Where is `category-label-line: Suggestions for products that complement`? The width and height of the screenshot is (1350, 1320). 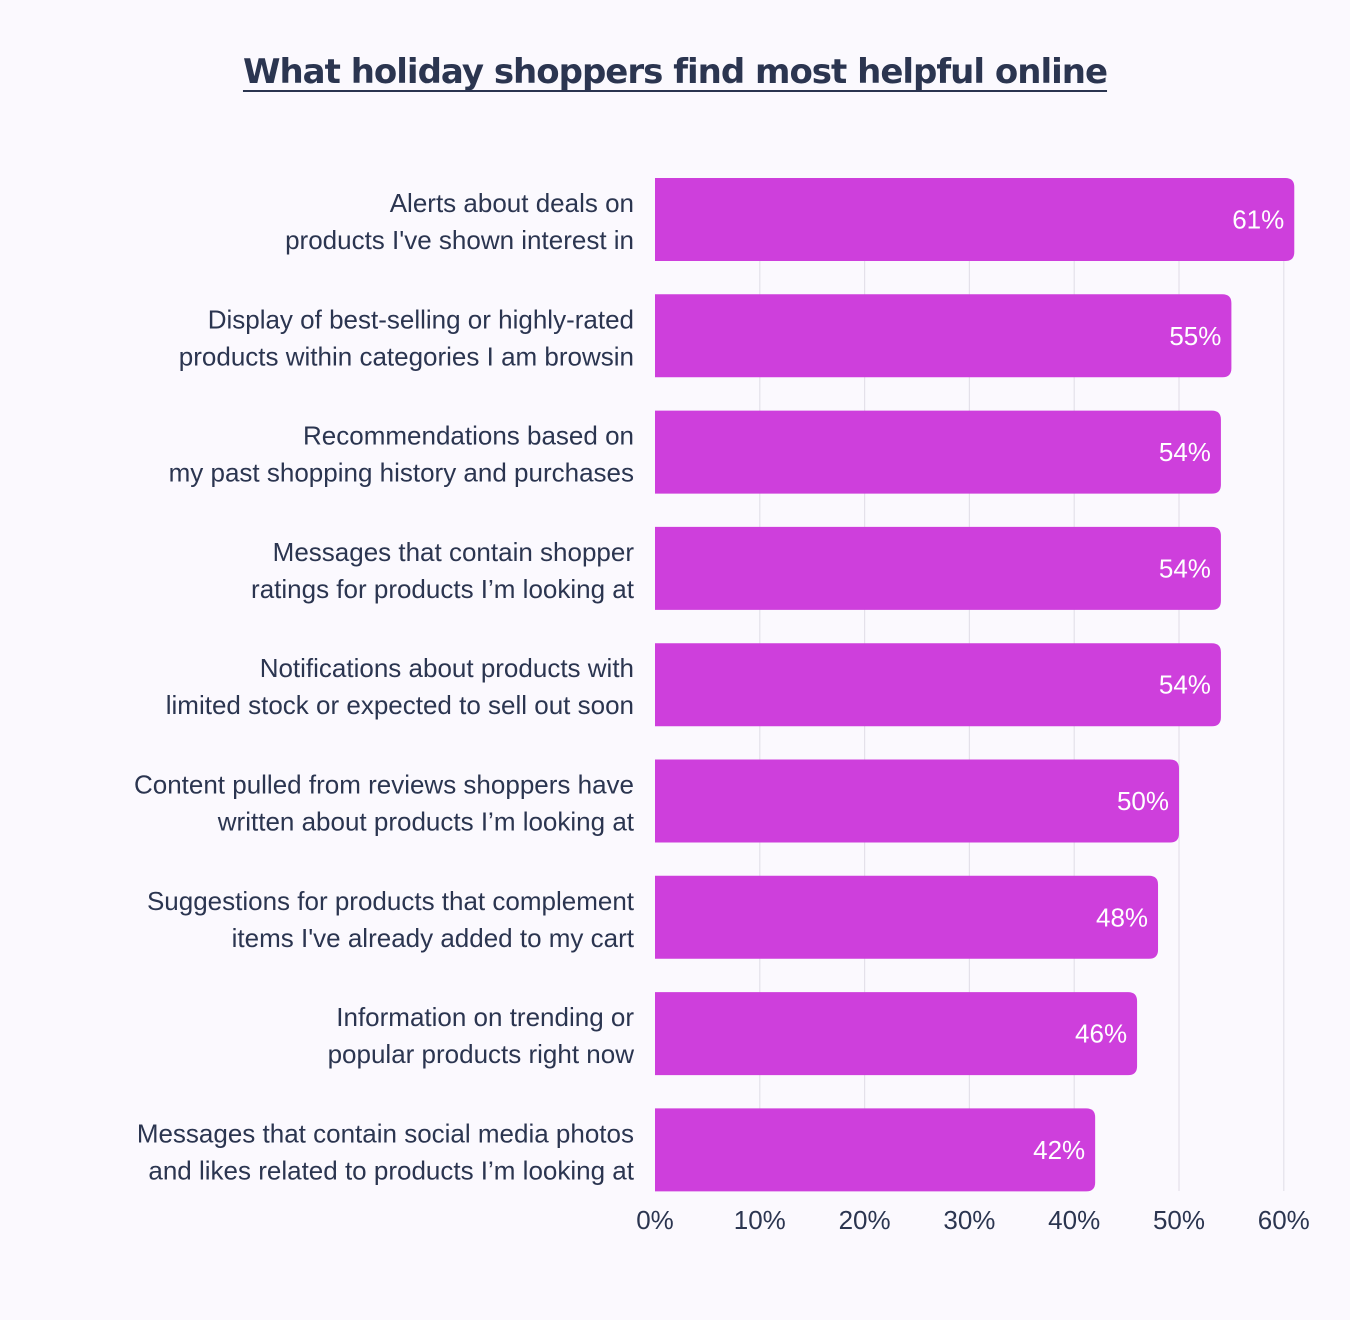 category-label-line: Suggestions for products that complement is located at coordinates (391, 901).